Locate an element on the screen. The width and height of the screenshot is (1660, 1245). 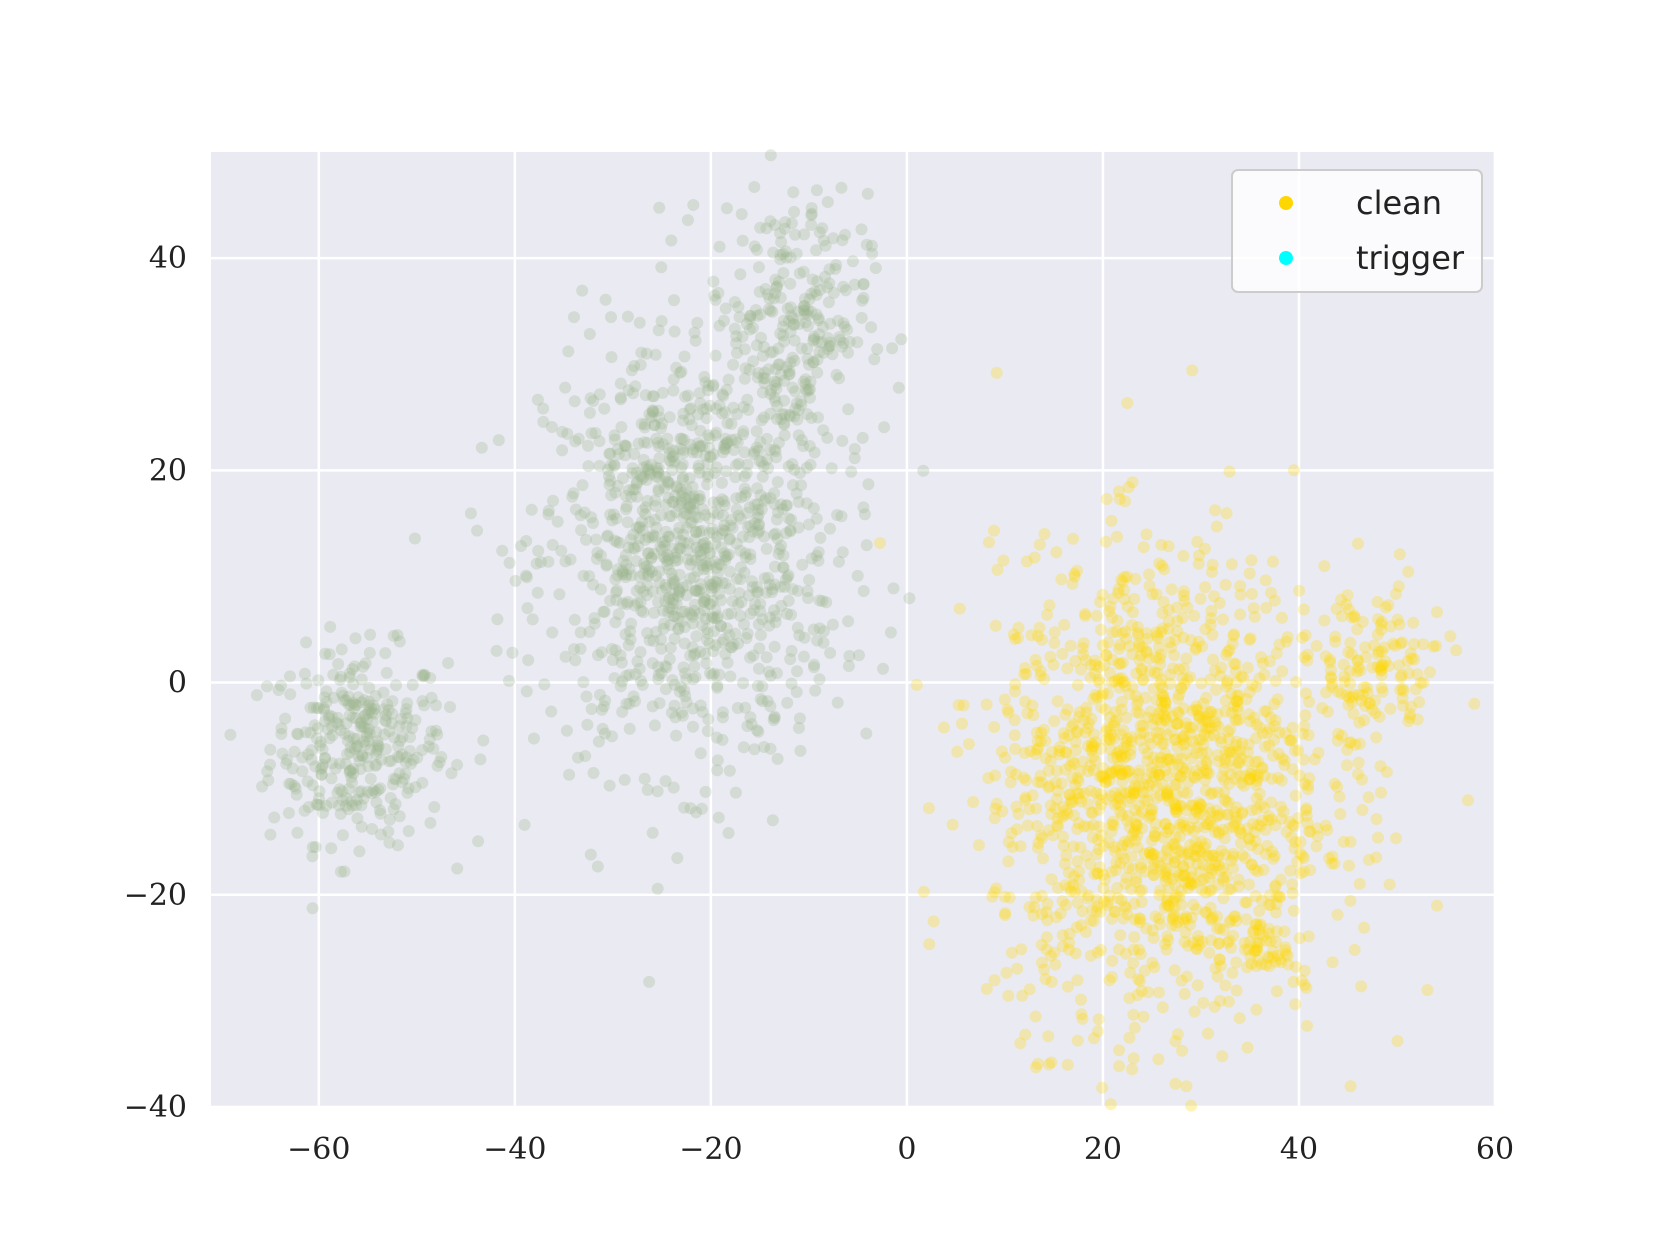
x-axis-ticks: −60 −40 −20 0 20 40 60 is located at coordinates (900, 1149).